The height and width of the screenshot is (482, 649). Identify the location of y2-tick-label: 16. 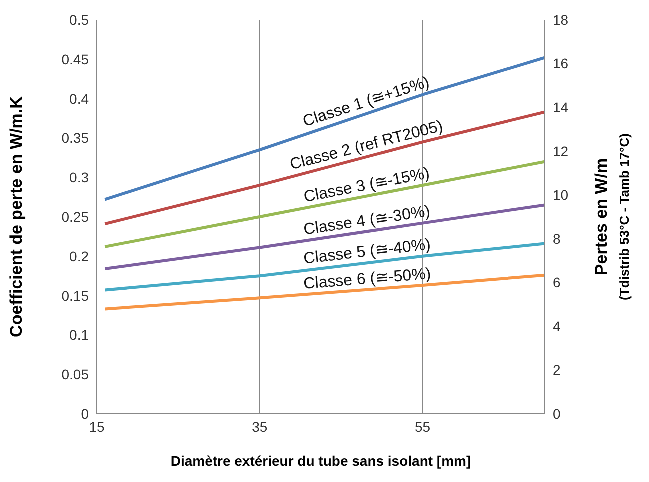
(561, 64).